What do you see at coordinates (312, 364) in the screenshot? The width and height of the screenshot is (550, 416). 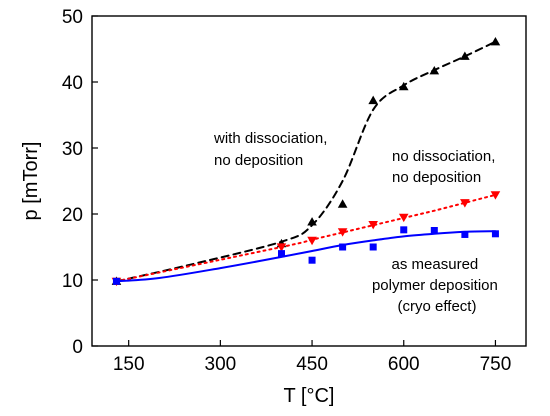 I see `x-tick-label: 450` at bounding box center [312, 364].